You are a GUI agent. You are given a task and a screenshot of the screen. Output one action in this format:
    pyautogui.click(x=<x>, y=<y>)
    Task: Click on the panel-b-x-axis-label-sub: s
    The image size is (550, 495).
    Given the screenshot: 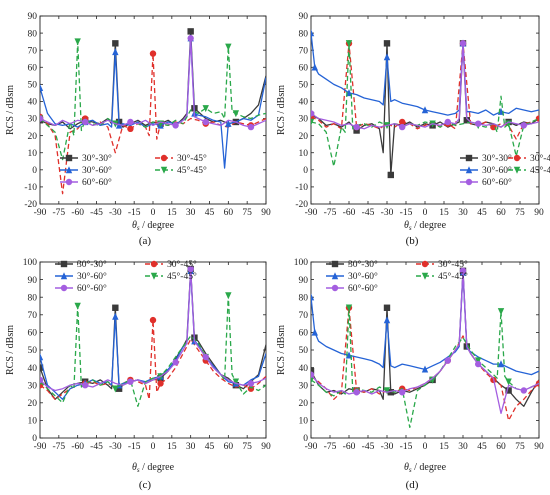 What is the action you would take?
    pyautogui.click(x=410, y=228)
    